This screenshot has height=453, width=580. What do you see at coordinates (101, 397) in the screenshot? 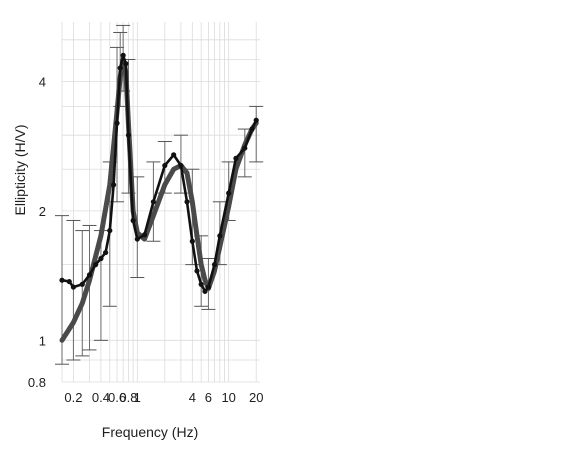
I see `x-tick-label: 0.4` at bounding box center [101, 397].